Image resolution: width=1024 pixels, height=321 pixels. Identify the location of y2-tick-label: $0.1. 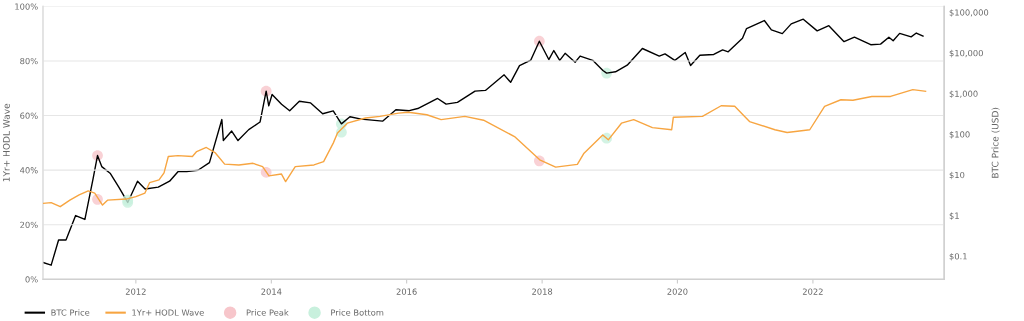
(958, 257).